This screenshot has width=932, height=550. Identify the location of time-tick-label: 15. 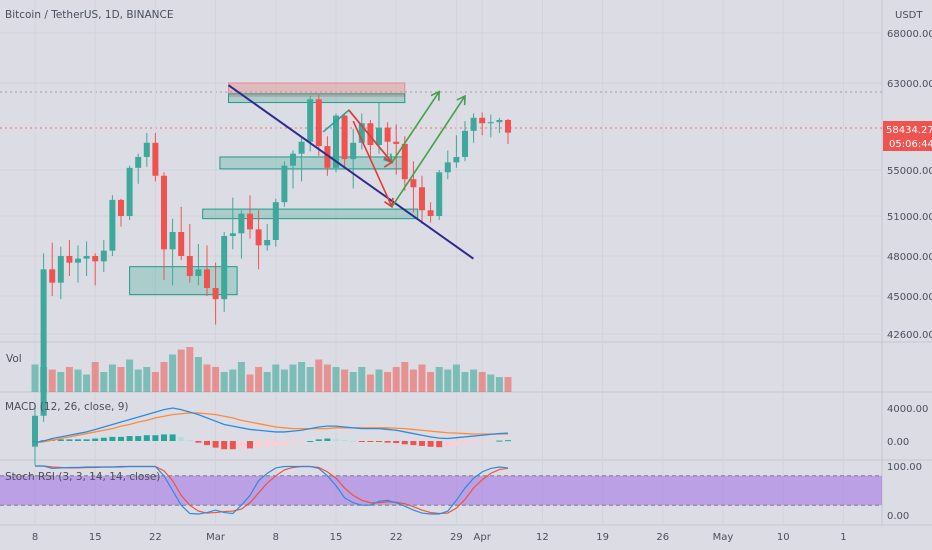
(336, 537).